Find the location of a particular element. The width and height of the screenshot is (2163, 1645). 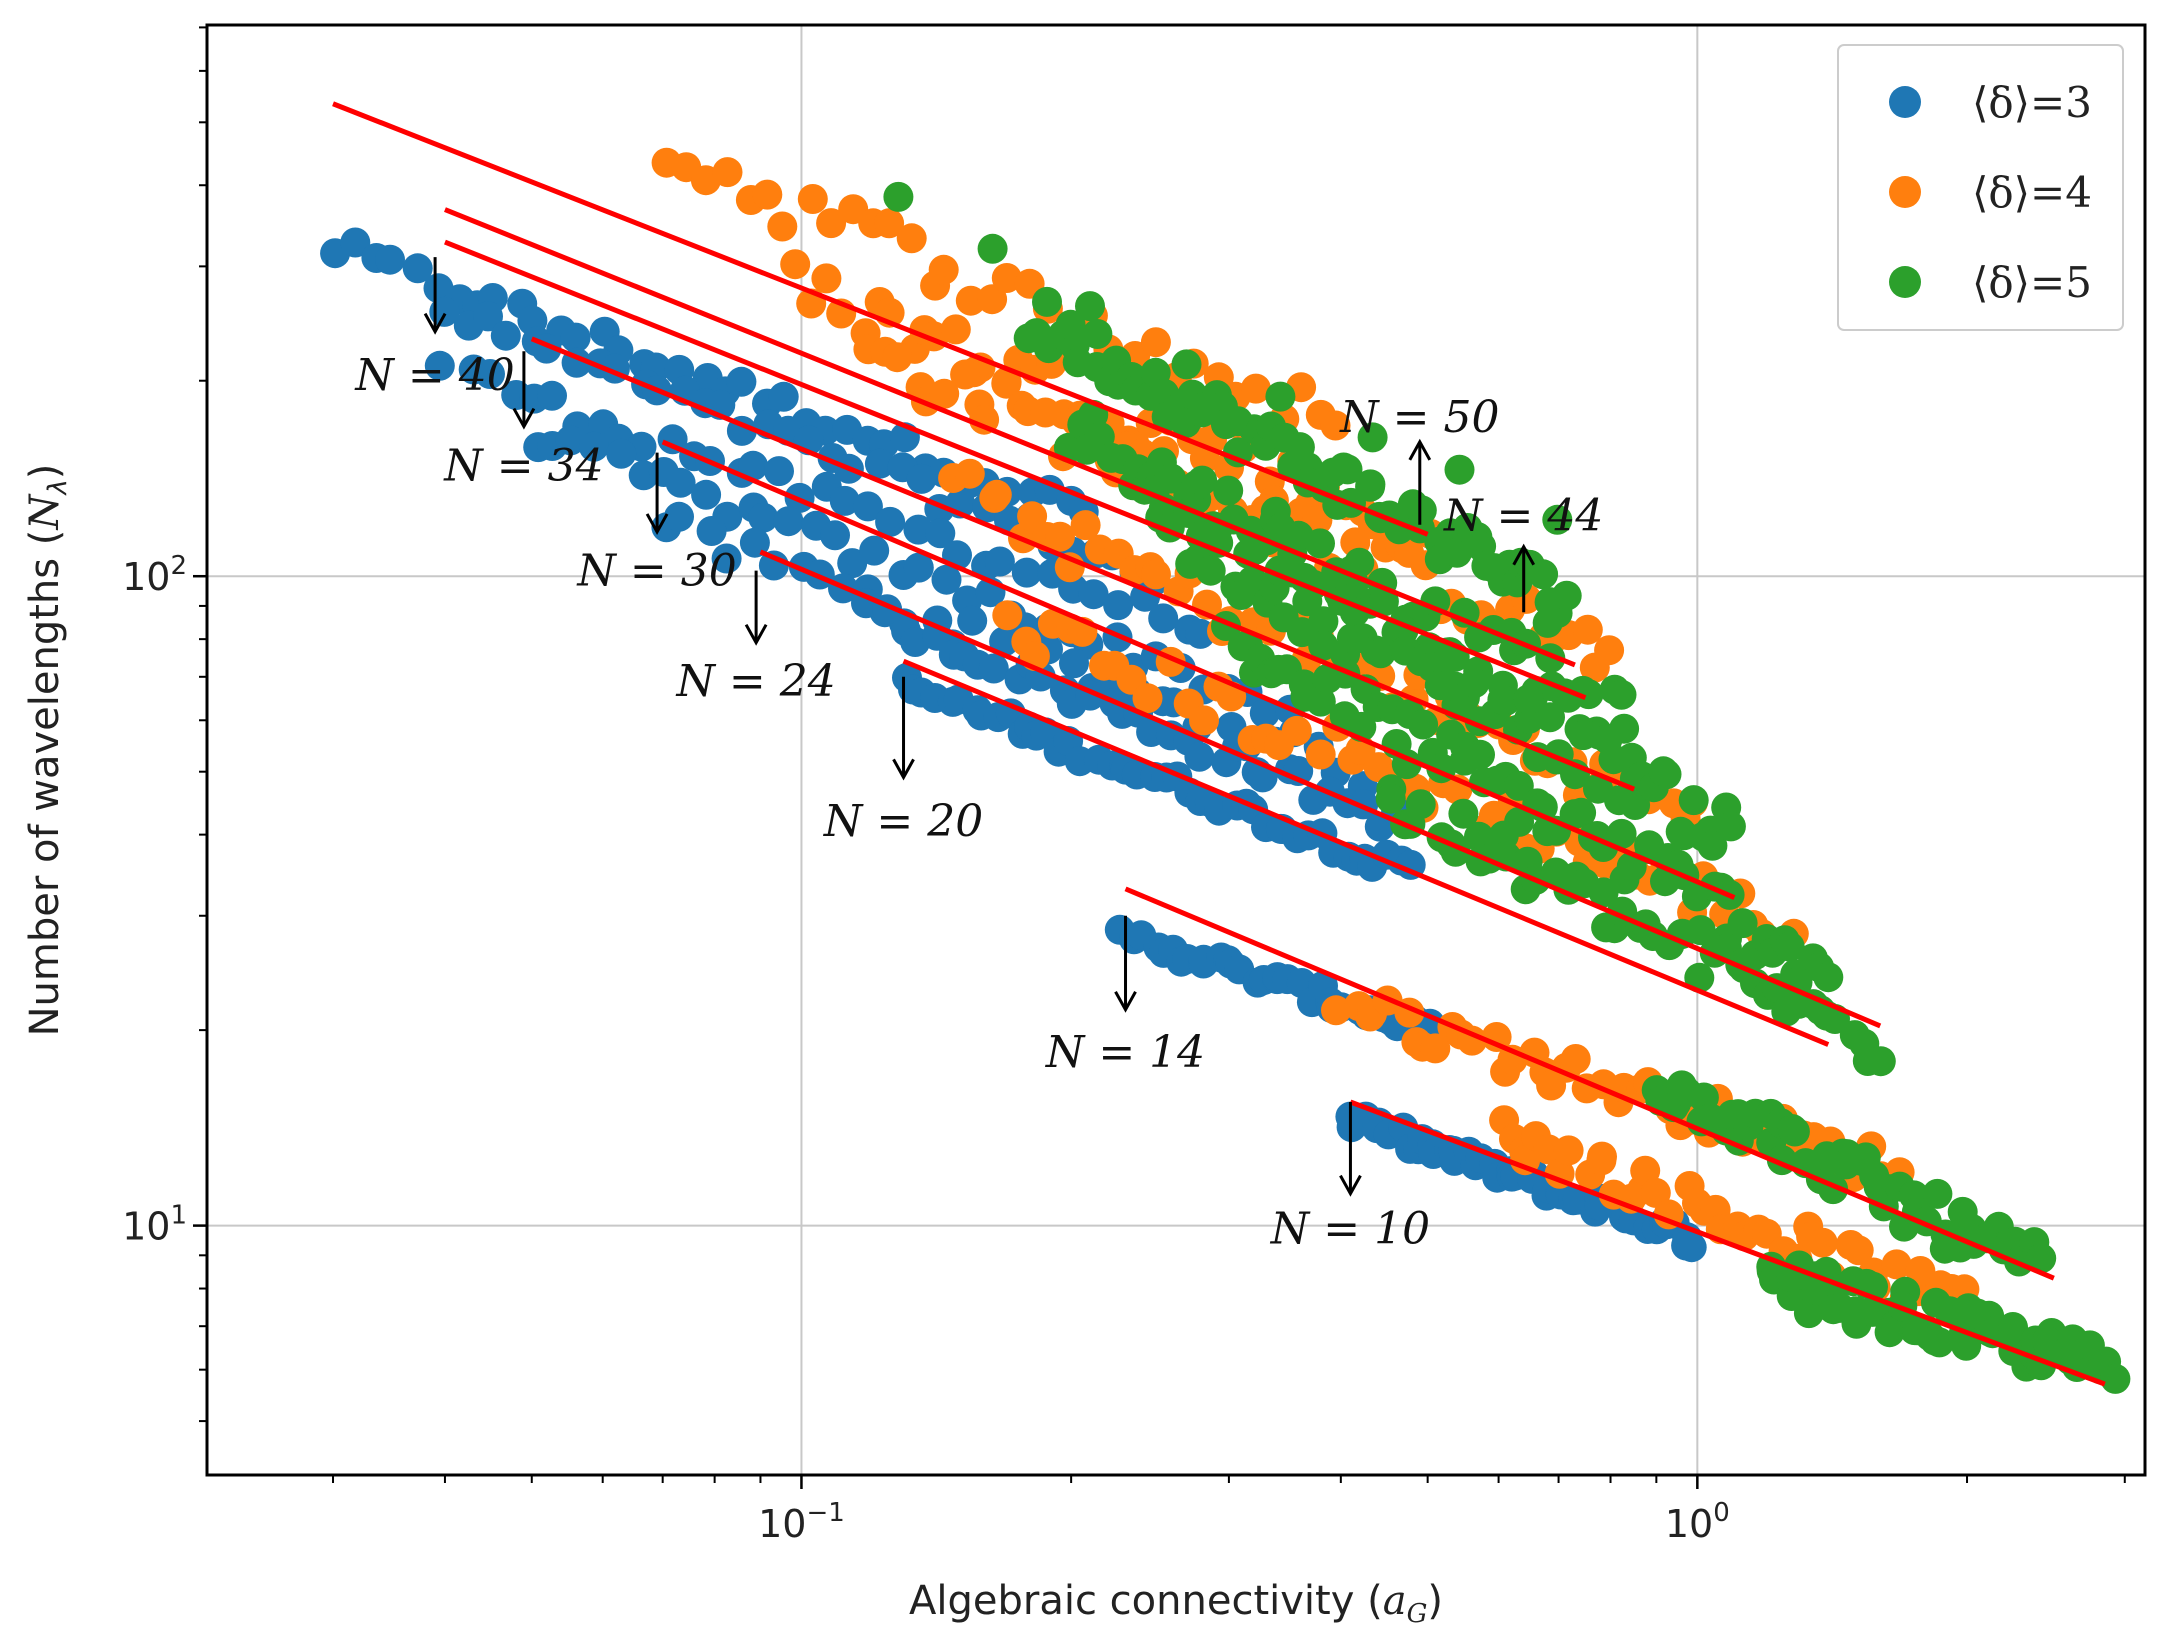

legend-marker is located at coordinates (1905, 102).